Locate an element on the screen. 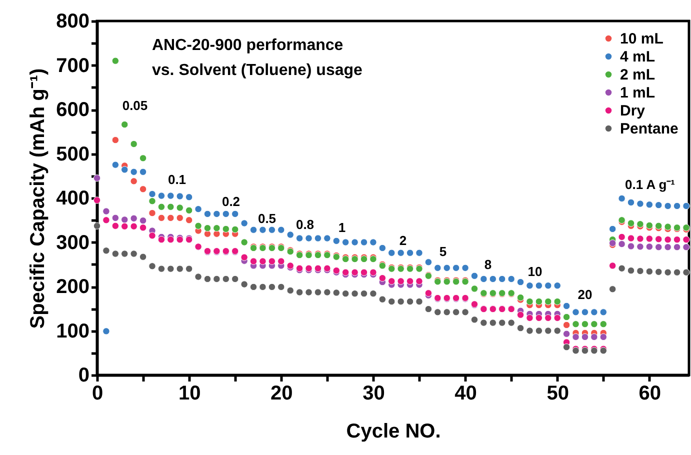 This screenshot has height=455, width=691. legend-label: 4 mL is located at coordinates (638, 57).